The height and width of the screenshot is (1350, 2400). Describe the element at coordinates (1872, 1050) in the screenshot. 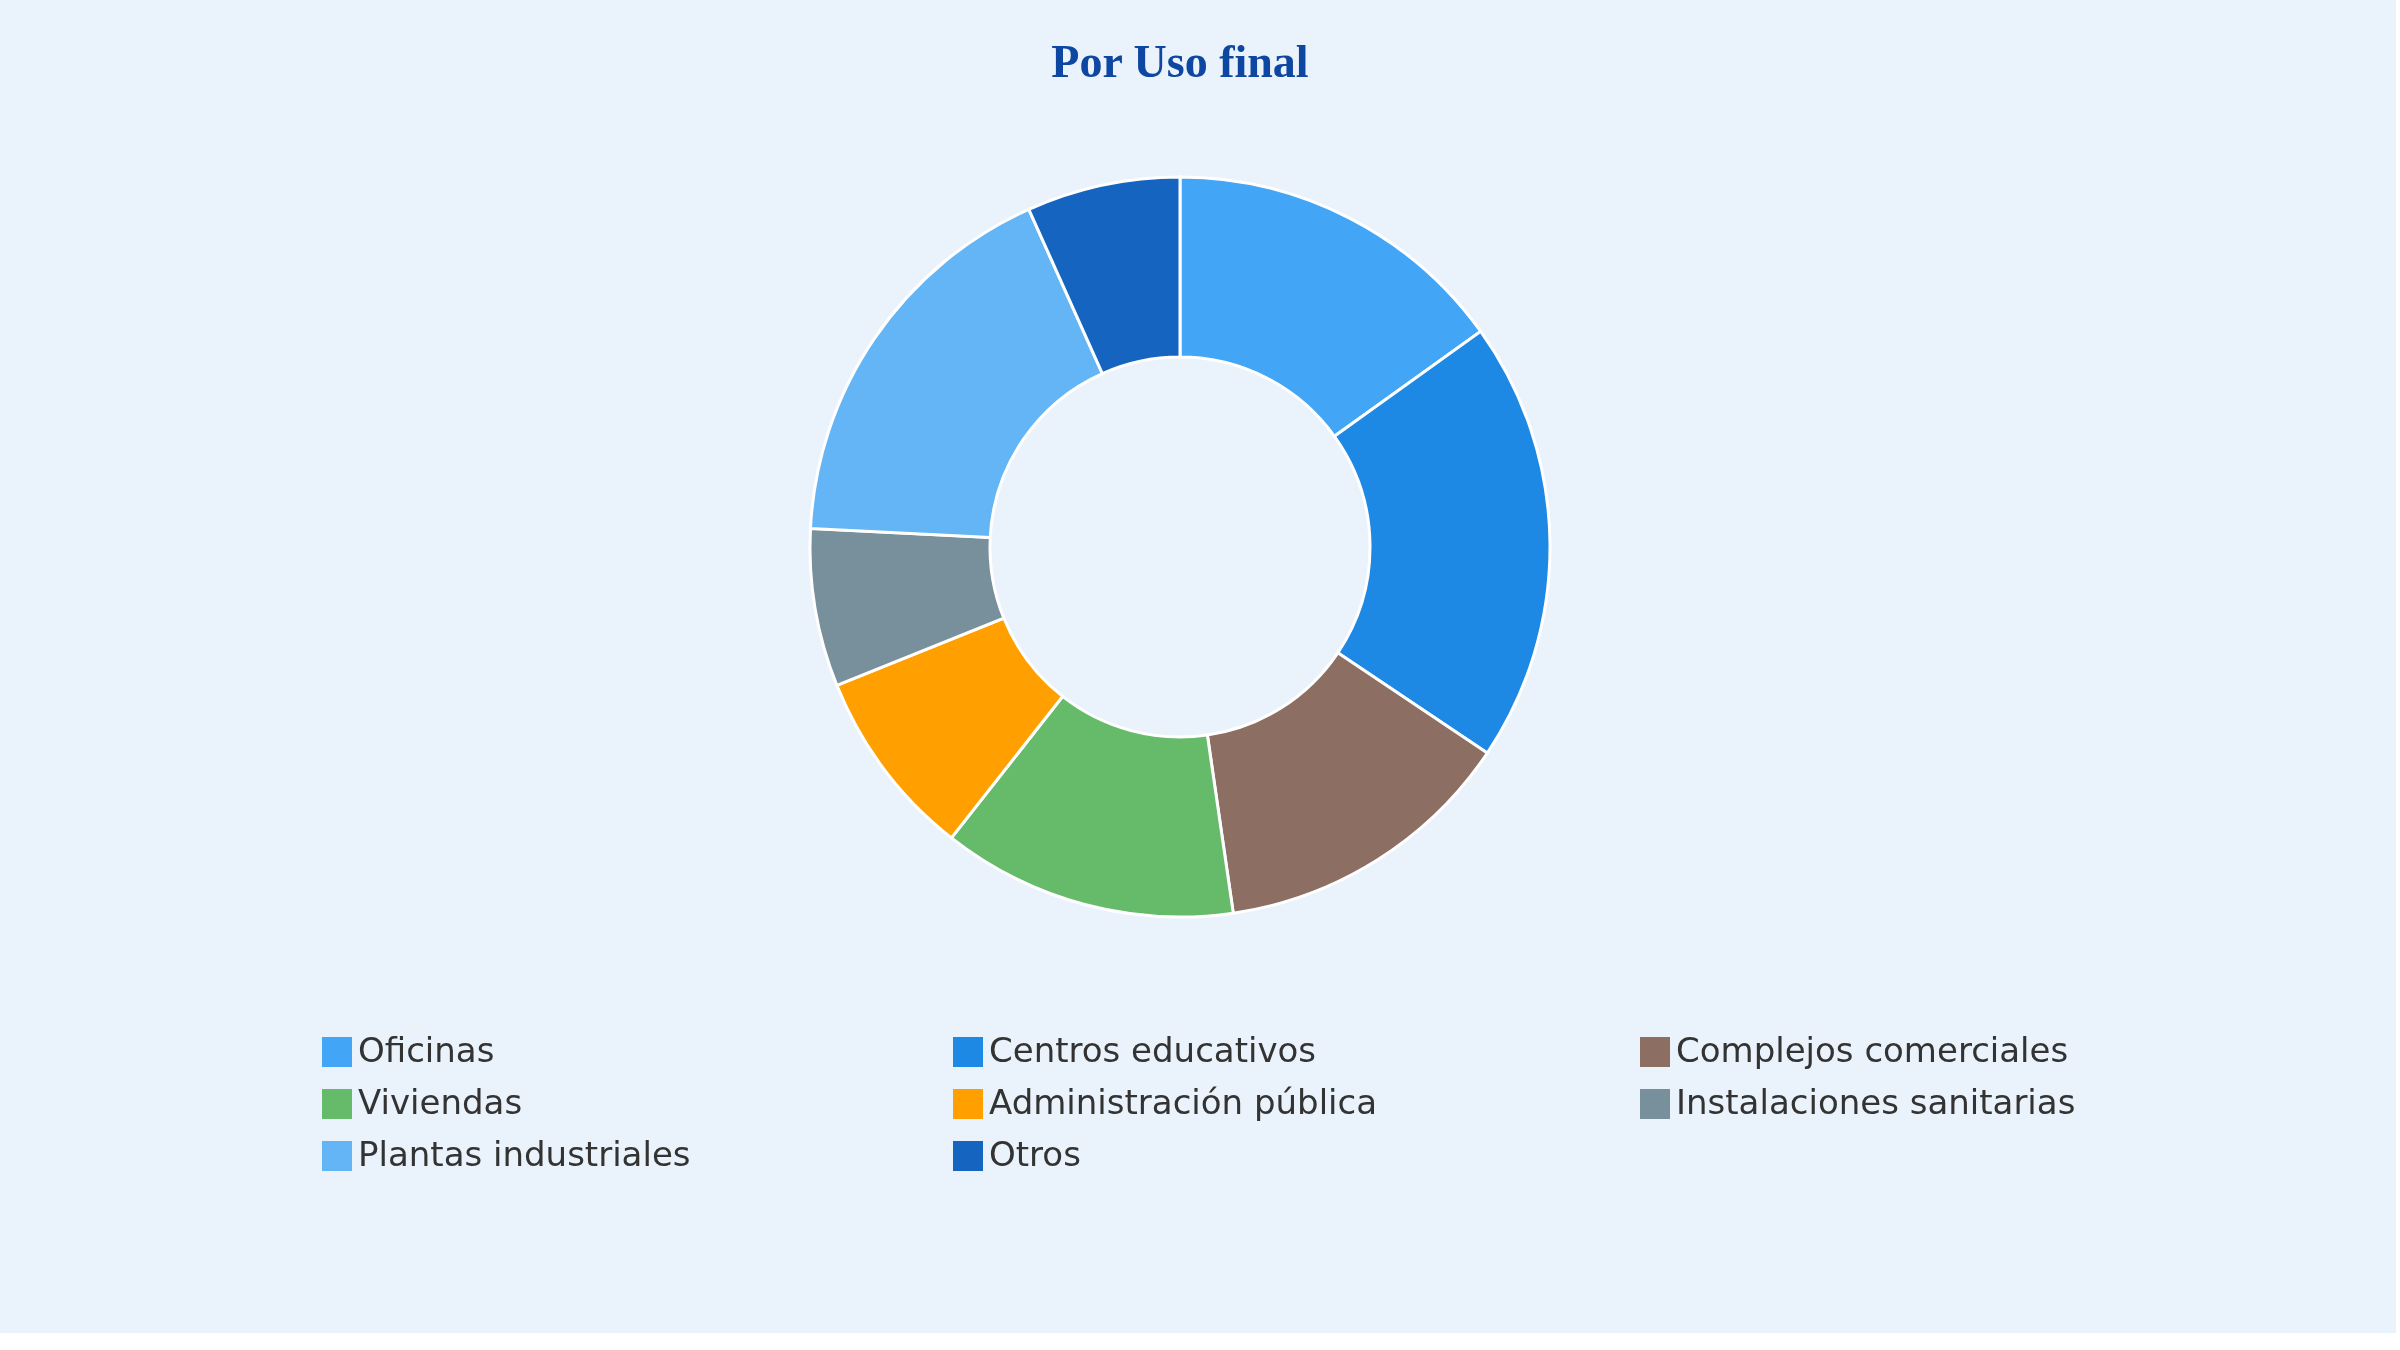

I see `legend-label: Complejos comerciales` at that location.